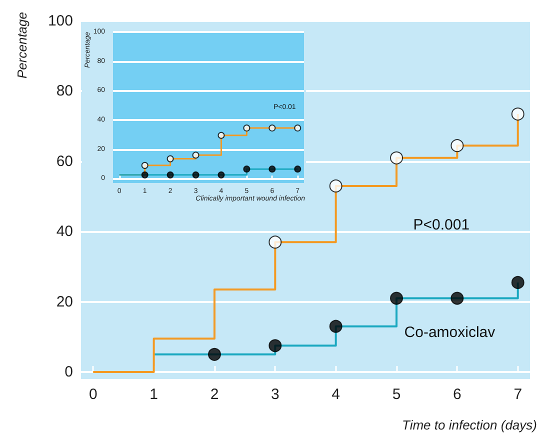 This screenshot has width=539, height=434. I want to click on x-tick-label: 4, so click(336, 394).